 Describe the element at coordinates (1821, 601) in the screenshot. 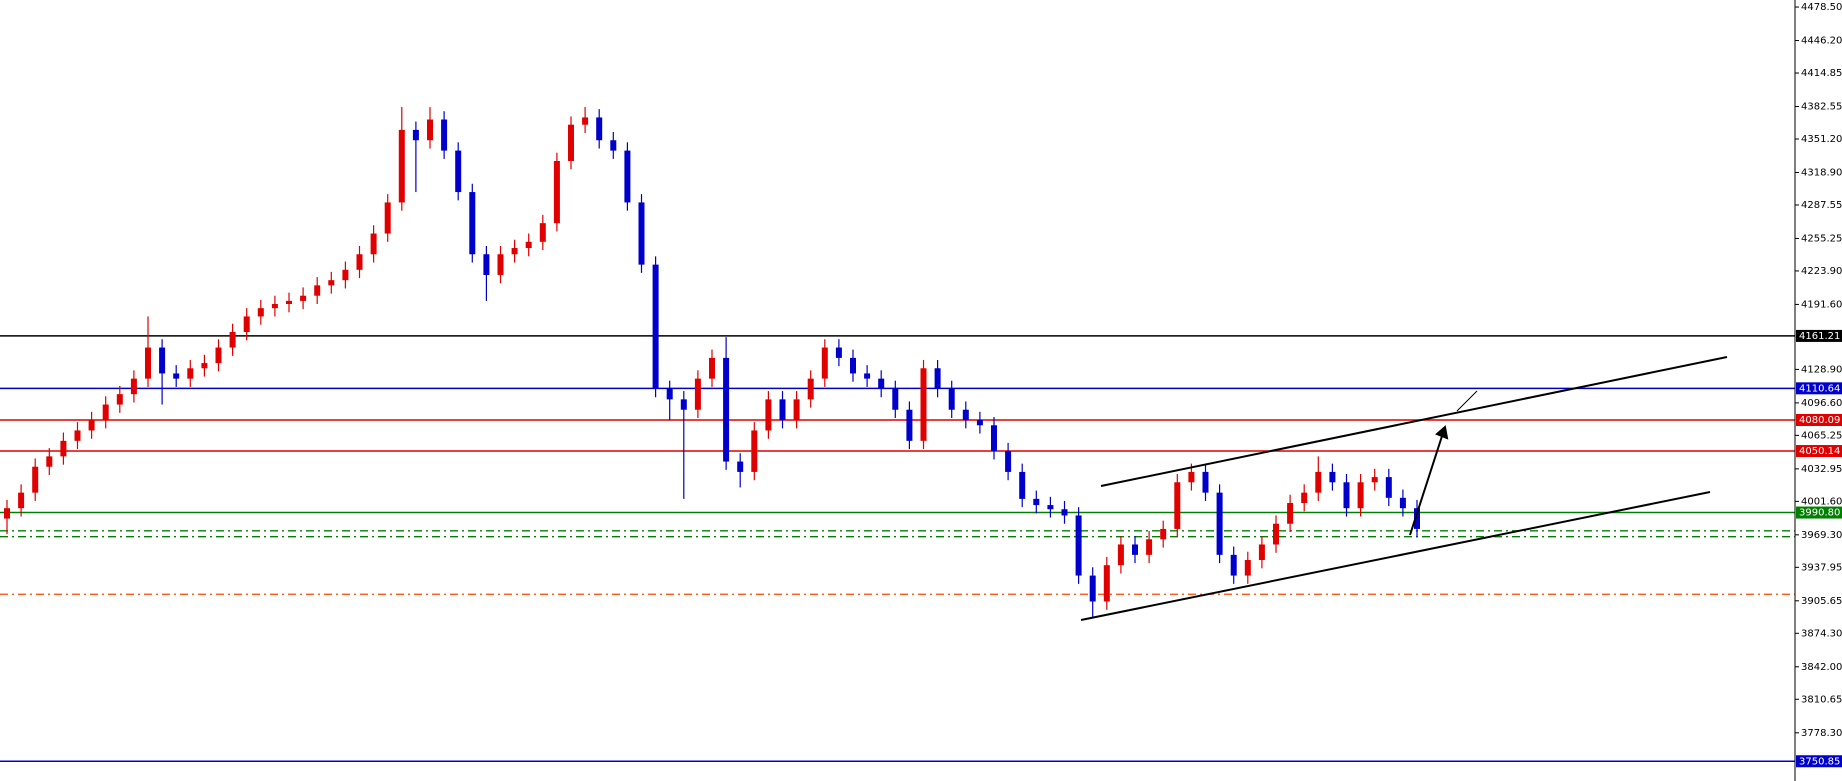

I see `y-tick-label: 3905.65` at that location.